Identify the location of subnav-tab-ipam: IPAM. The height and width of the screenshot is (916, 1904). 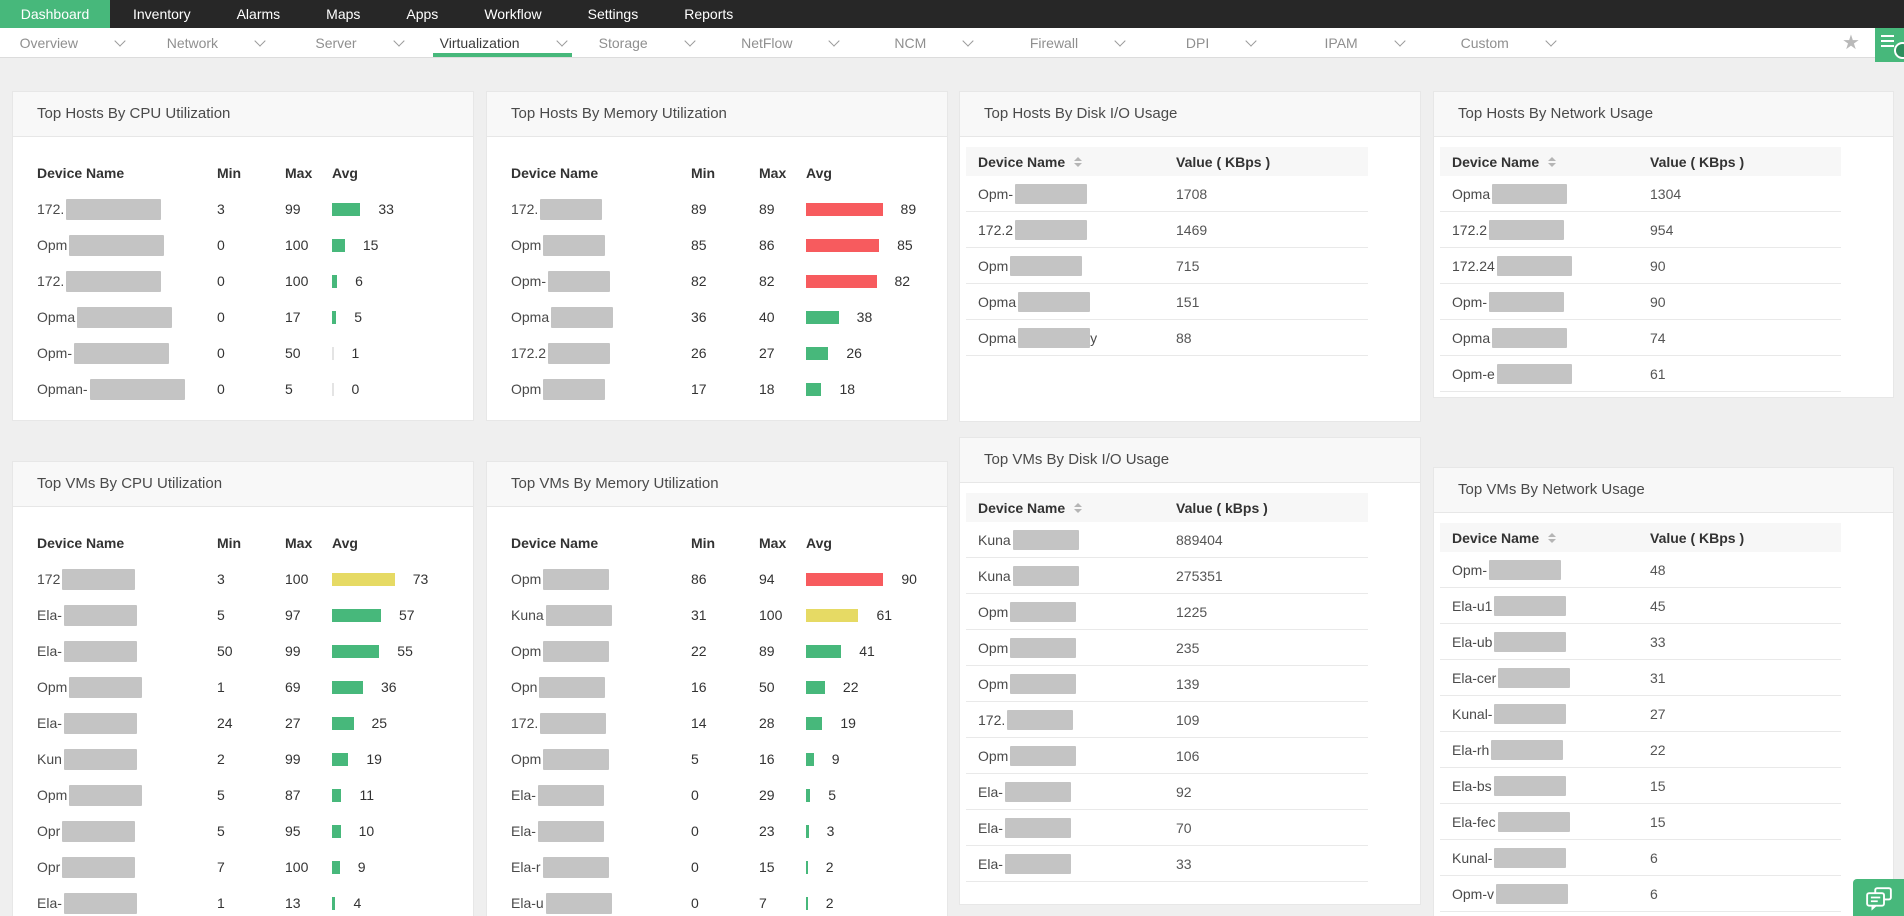
(1364, 42).